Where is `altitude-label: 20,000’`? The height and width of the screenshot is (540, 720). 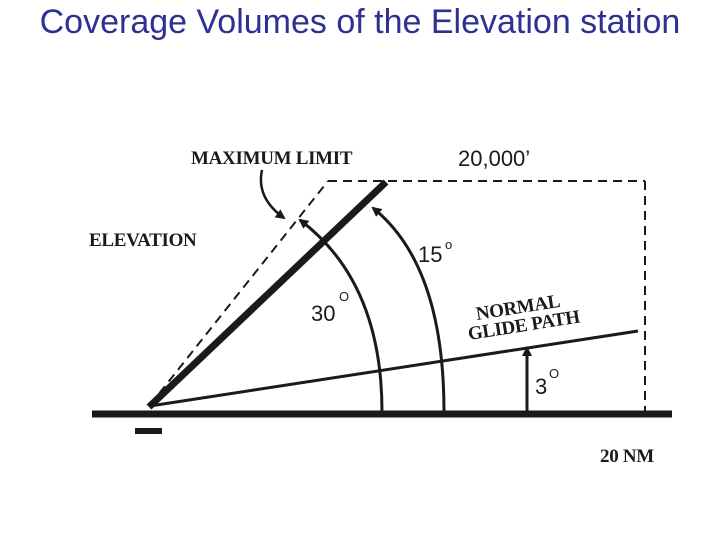
altitude-label: 20,000’ is located at coordinates (494, 158).